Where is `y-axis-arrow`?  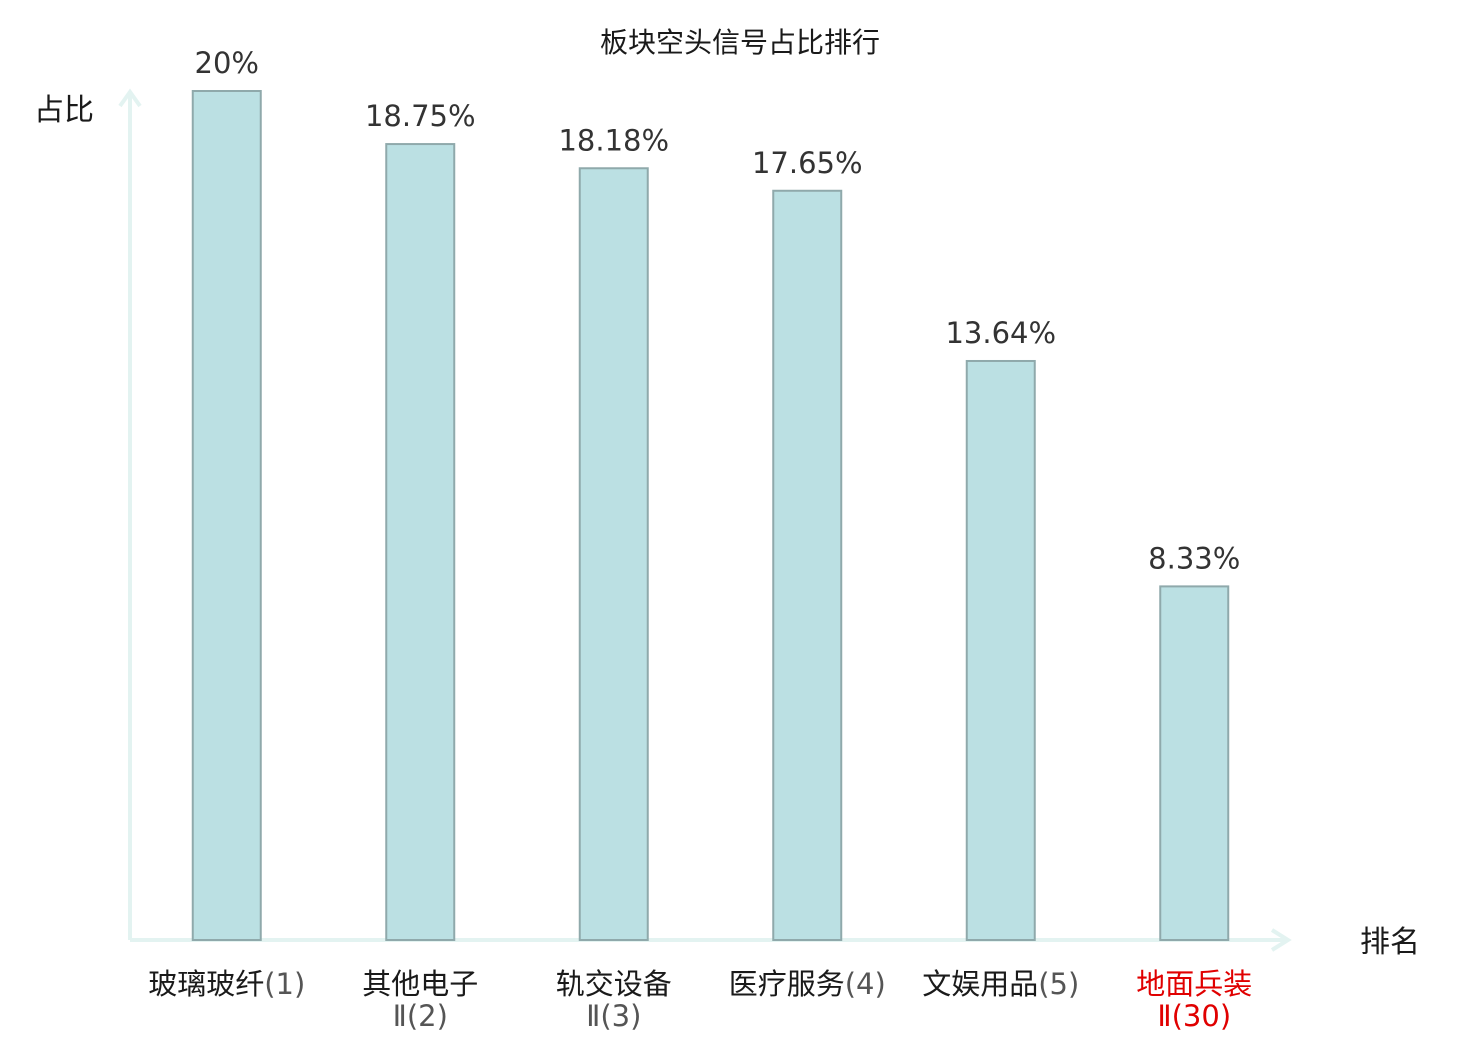 y-axis-arrow is located at coordinates (130, 98).